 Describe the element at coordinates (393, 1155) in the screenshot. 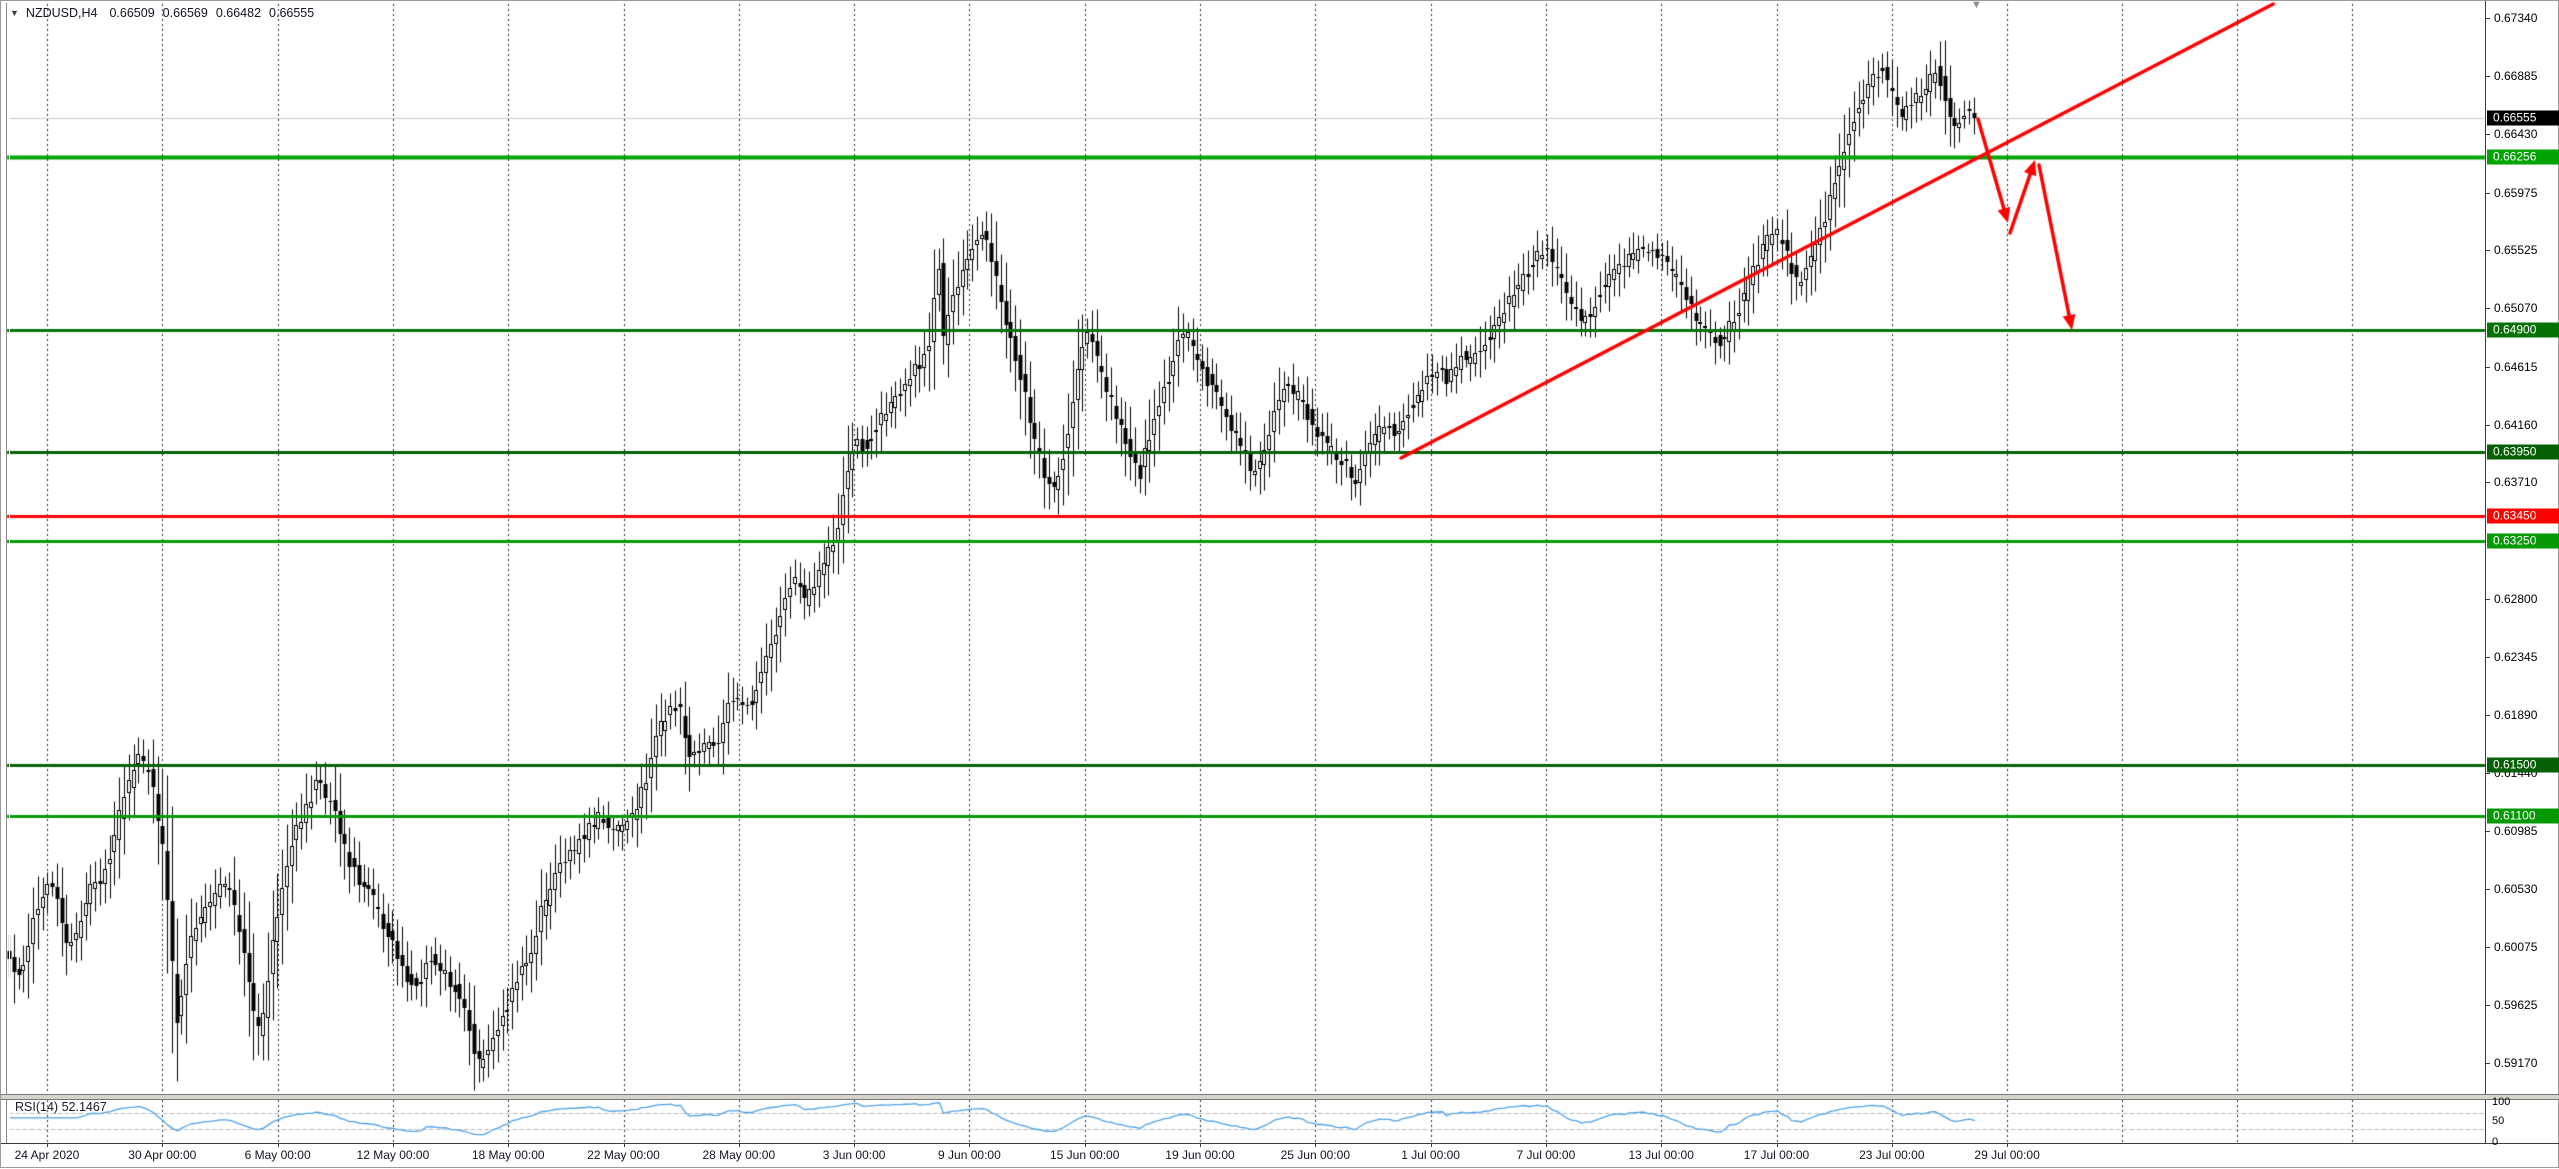

I see `date-label: 12 May 00:00` at that location.